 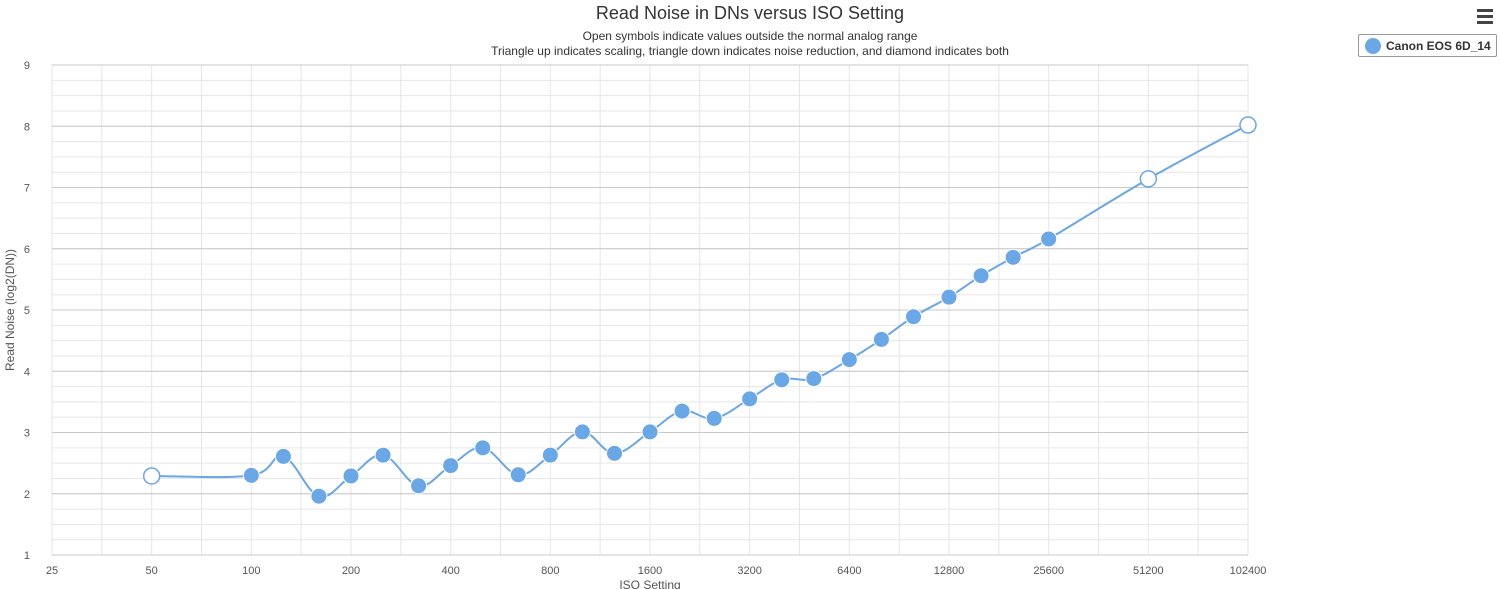 What do you see at coordinates (27, 311) in the screenshot?
I see `y-tick-label: 5` at bounding box center [27, 311].